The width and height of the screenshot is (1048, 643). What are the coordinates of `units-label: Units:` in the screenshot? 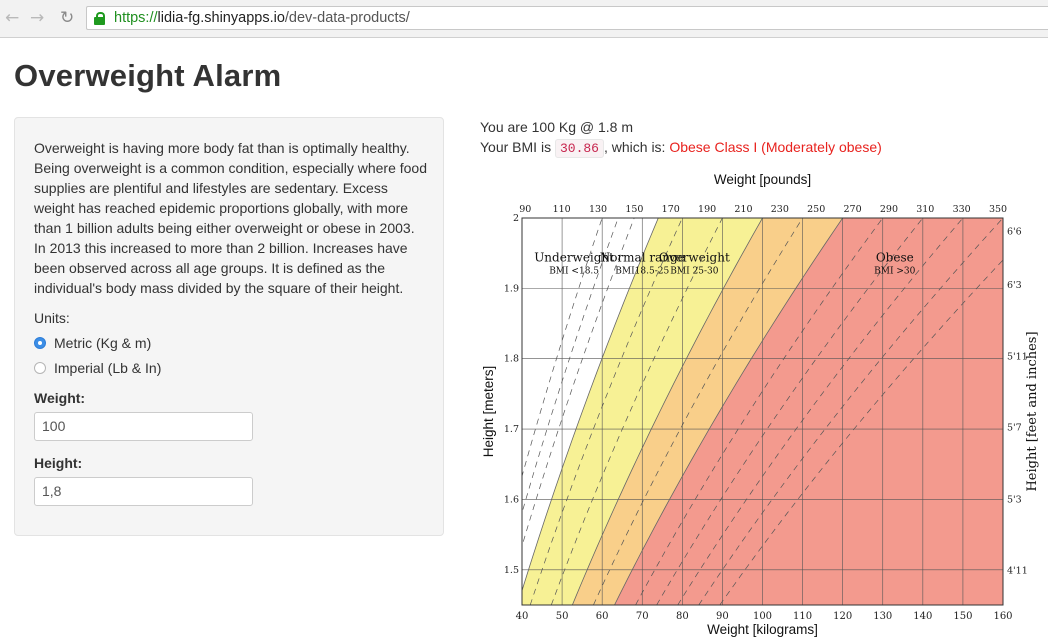 It's located at (52, 318).